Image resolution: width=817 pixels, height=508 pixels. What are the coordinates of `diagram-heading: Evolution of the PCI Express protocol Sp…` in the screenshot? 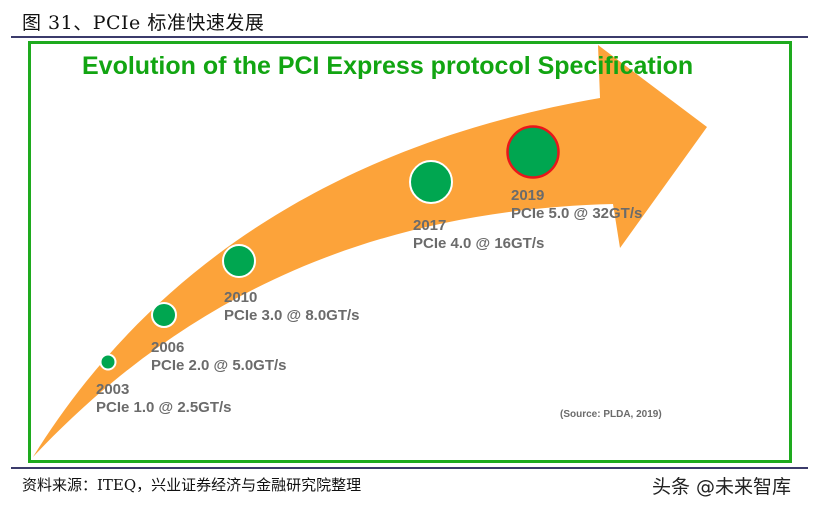 It's located at (388, 66).